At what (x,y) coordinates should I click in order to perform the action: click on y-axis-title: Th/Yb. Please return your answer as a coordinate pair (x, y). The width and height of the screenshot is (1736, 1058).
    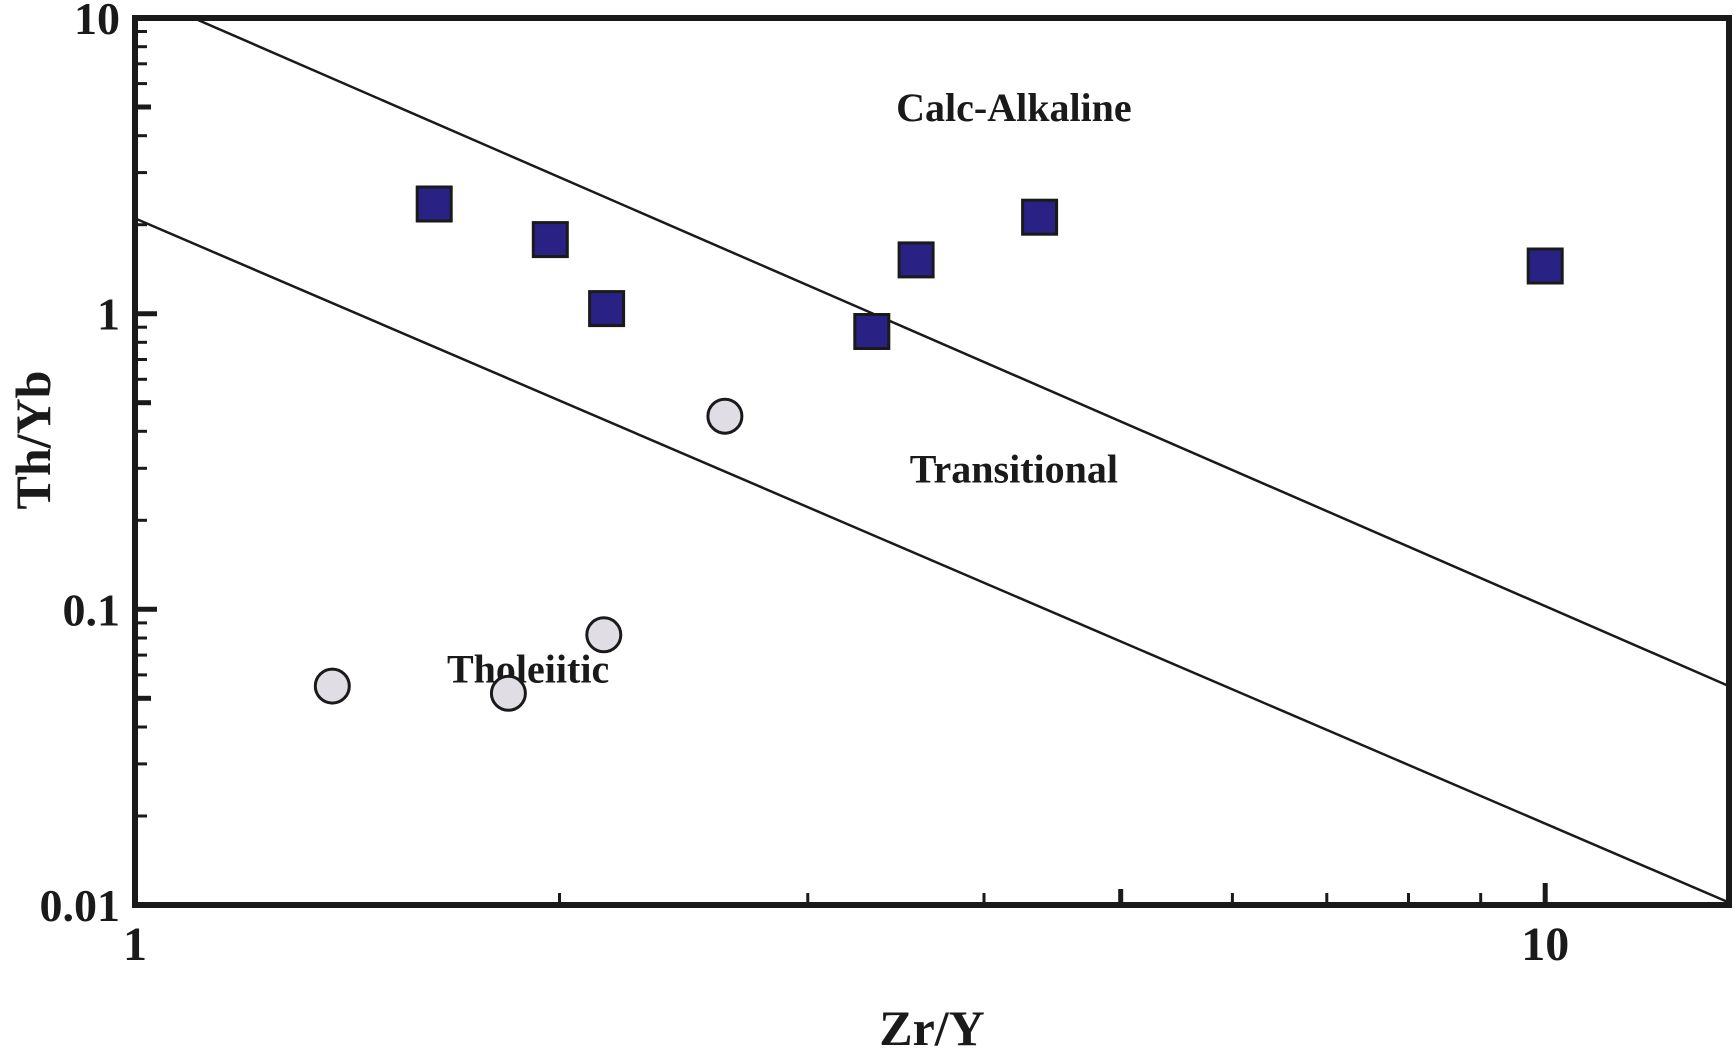
    Looking at the image, I should click on (33, 440).